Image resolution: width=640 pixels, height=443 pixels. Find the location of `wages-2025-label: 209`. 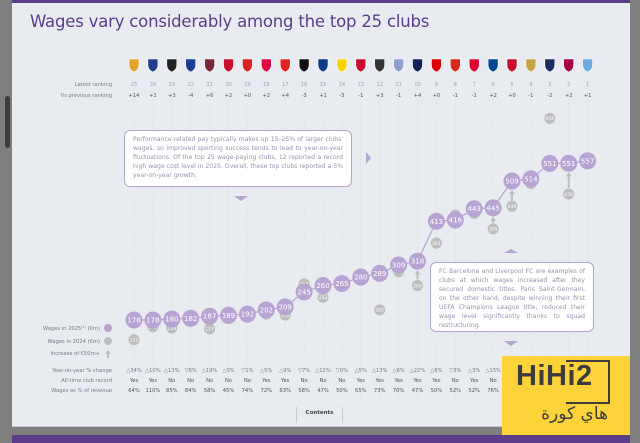

wages-2025-label: 209 is located at coordinates (285, 307).